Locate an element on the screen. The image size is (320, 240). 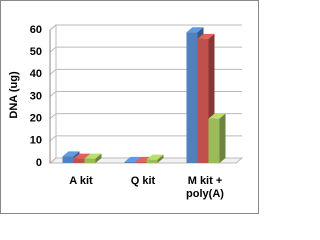
y-tick-label: 0 is located at coordinates (39, 163).